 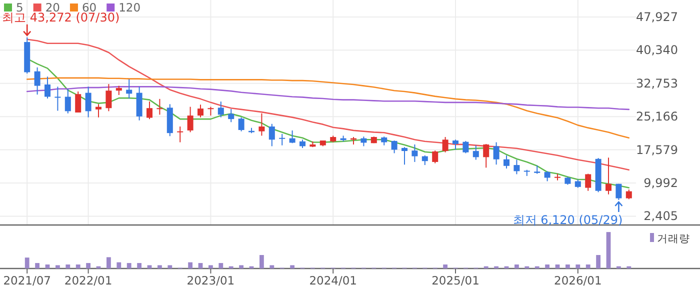 What do you see at coordinates (210, 281) in the screenshot?
I see `x-tick-label: 2023/01` at bounding box center [210, 281].